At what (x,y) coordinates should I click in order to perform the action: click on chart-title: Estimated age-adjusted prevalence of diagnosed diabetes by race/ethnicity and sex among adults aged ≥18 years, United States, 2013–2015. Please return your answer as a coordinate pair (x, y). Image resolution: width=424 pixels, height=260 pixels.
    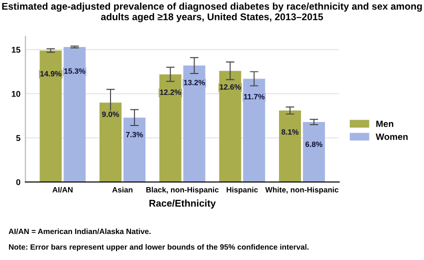
    Looking at the image, I should click on (212, 12).